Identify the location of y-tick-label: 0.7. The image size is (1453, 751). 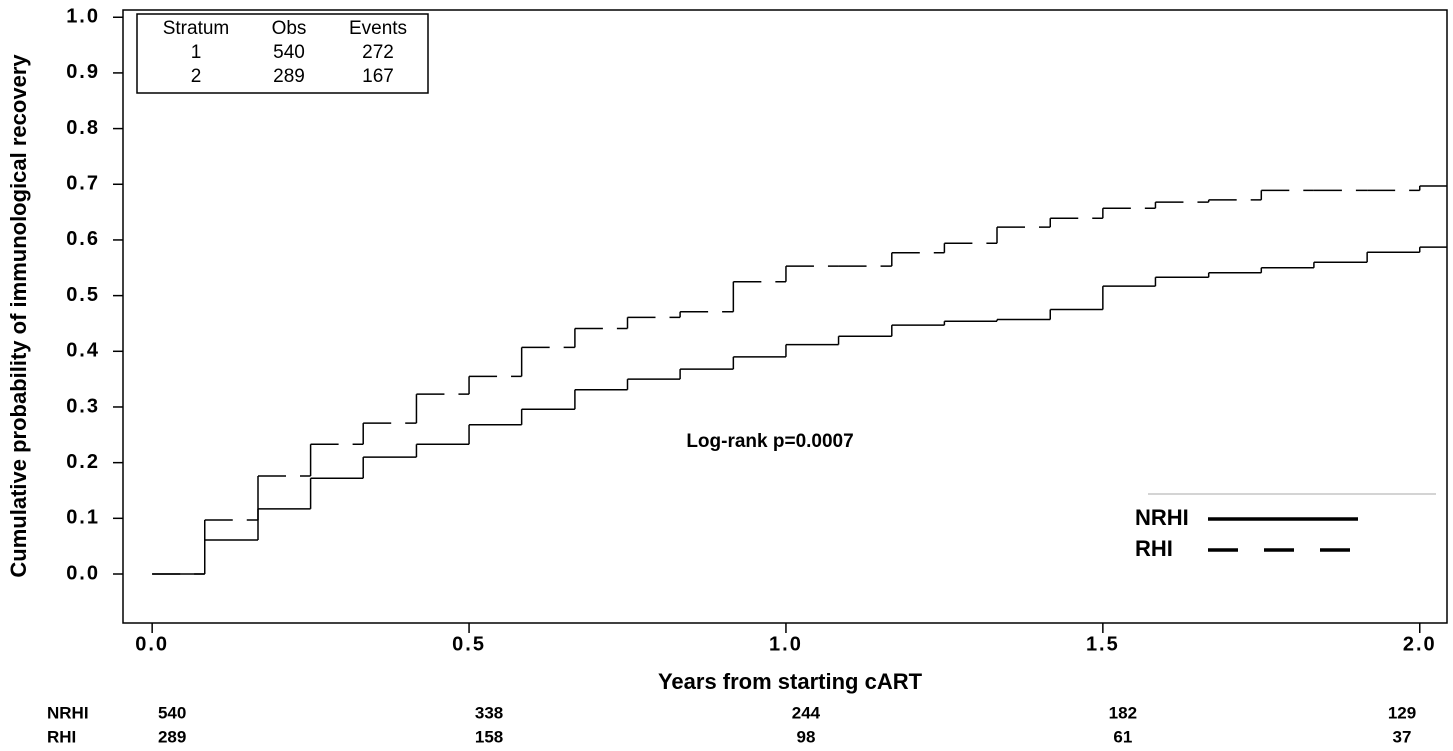
(83, 184).